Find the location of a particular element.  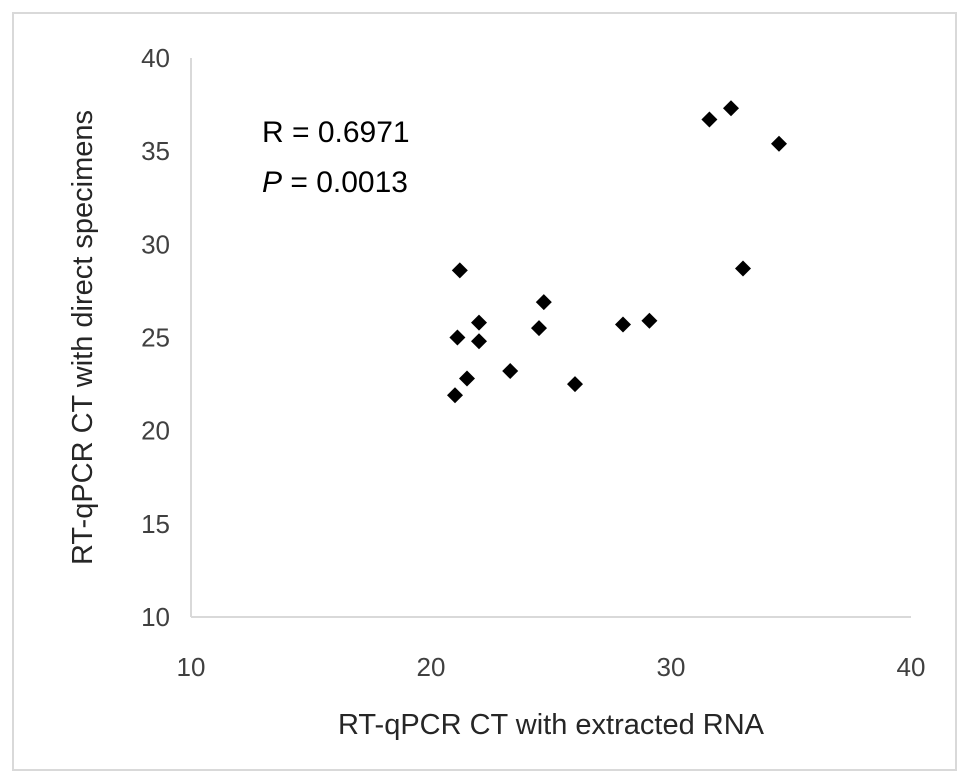

p-value-annotation: P = 0.0013 is located at coordinates (335, 182).